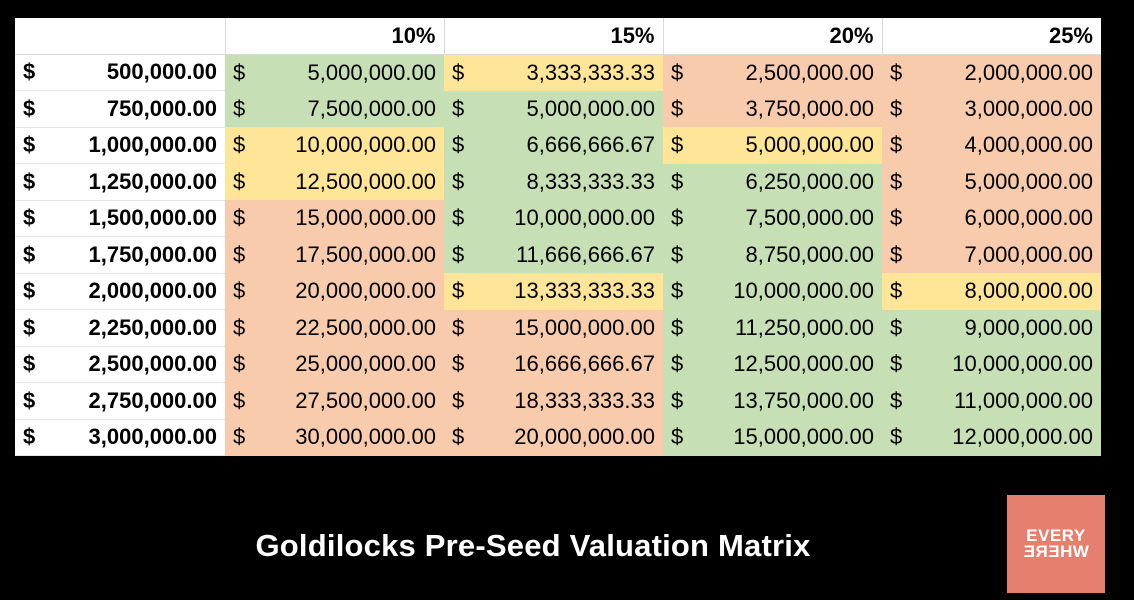 Image resolution: width=1134 pixels, height=600 pixels. Describe the element at coordinates (334, 181) in the screenshot. I see `table-cell: $12,500,000.00` at that location.